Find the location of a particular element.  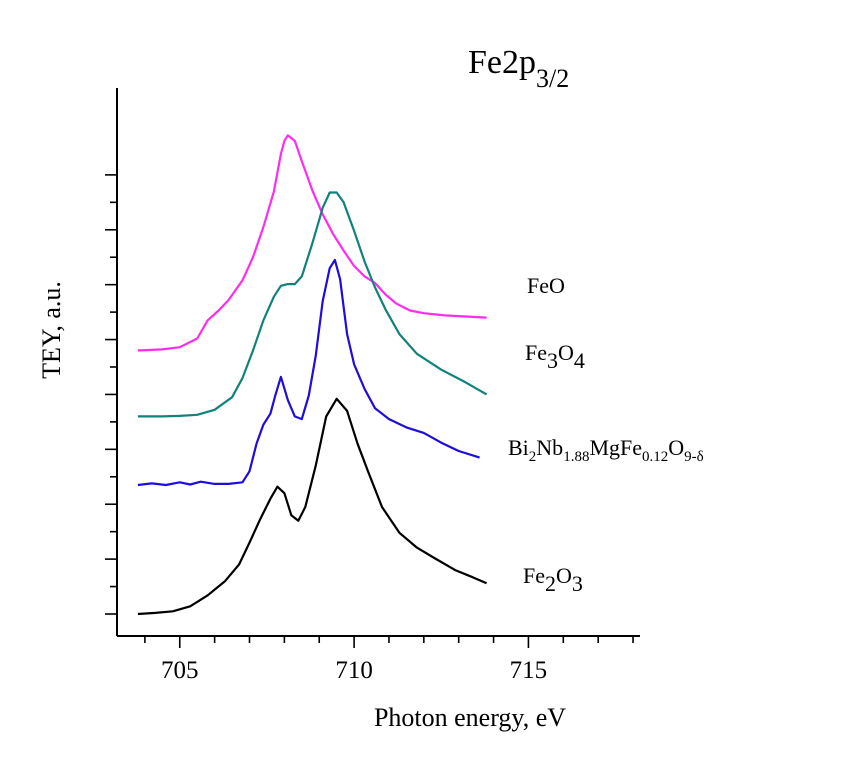

series-line-fe3o4 is located at coordinates (312, 304).